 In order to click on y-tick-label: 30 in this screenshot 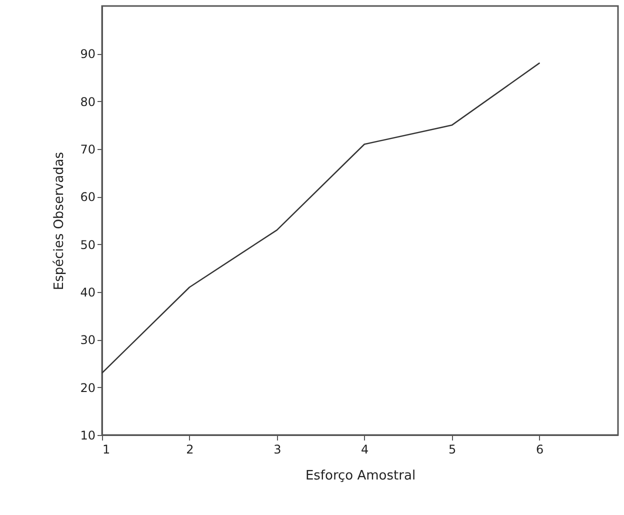, I will do `click(88, 340)`.